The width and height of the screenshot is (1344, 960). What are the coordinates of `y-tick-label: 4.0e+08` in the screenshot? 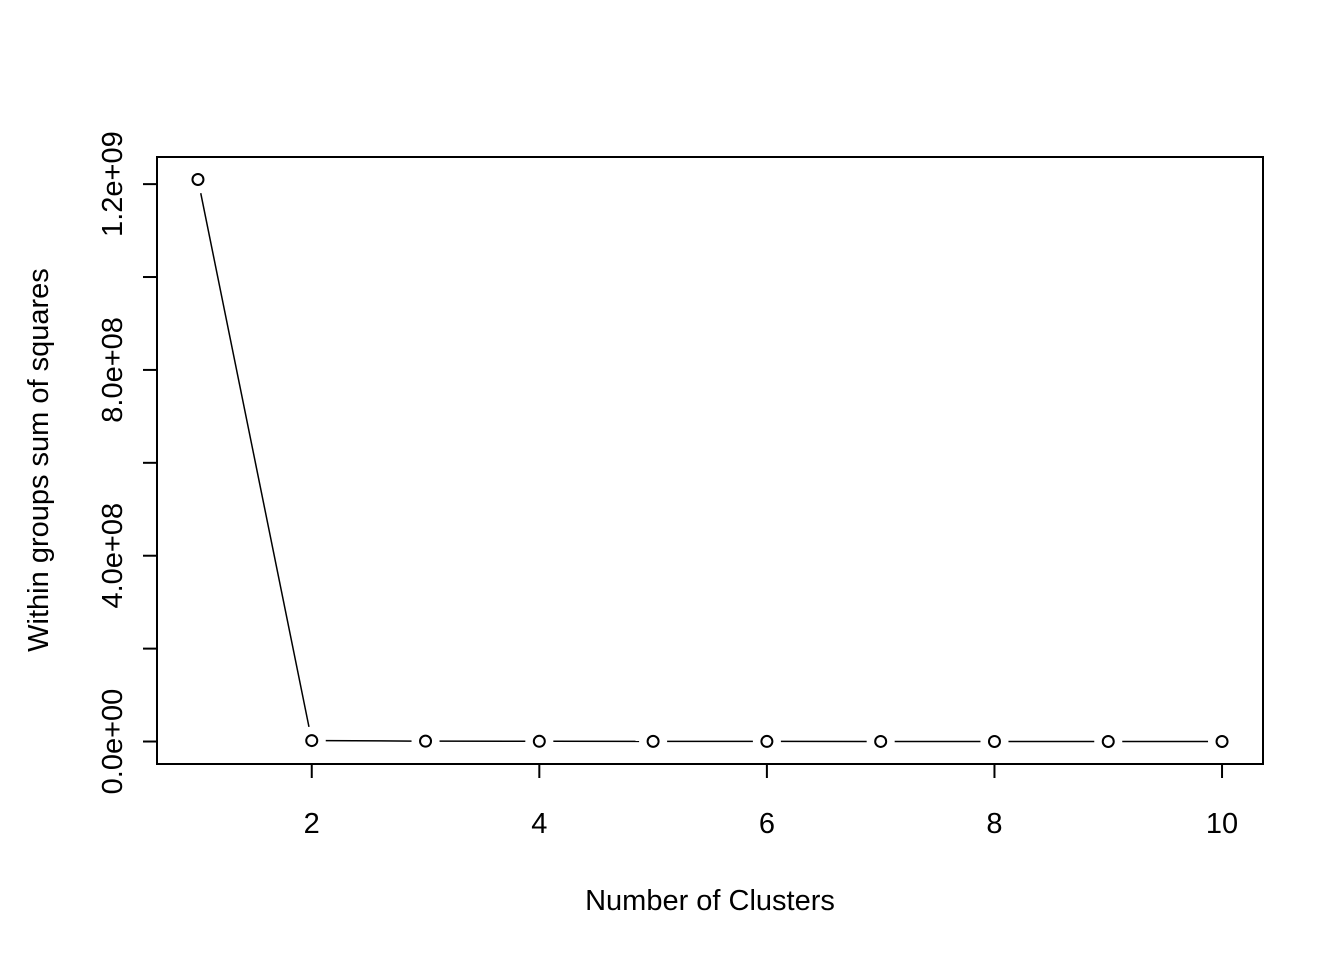 It's located at (113, 556).